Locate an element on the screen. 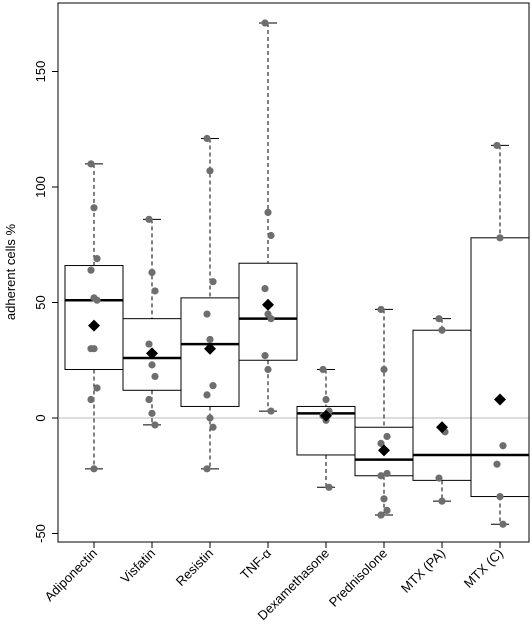 The width and height of the screenshot is (532, 634). mean-marker-dexamethasone is located at coordinates (326, 415).